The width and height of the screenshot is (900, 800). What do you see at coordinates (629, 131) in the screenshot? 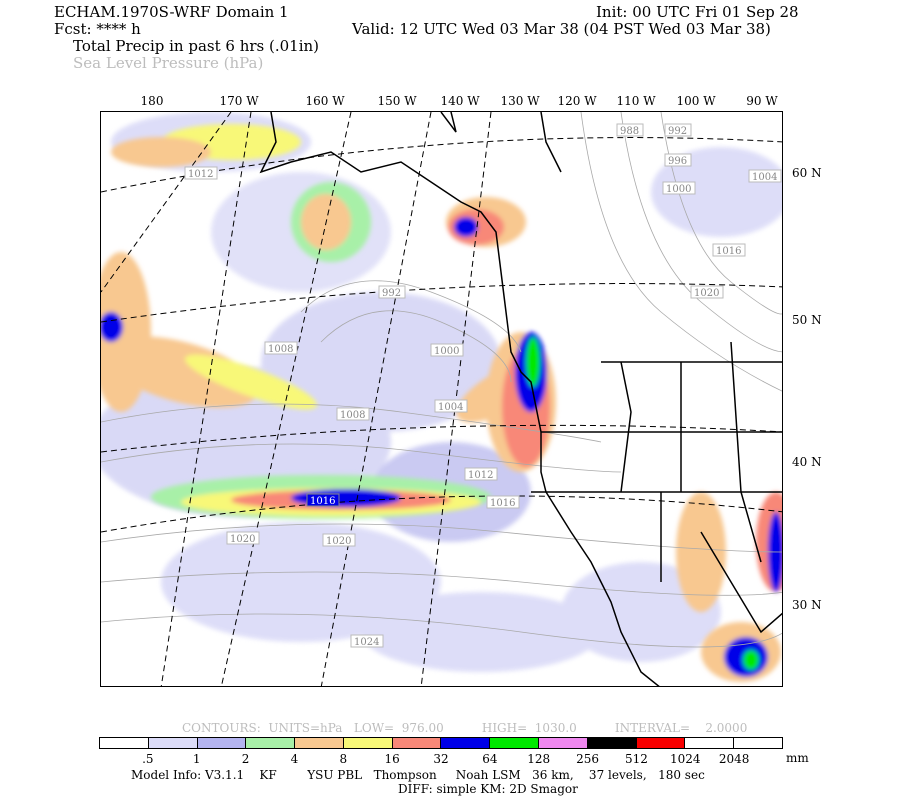
I see `pressure-label: 988` at bounding box center [629, 131].